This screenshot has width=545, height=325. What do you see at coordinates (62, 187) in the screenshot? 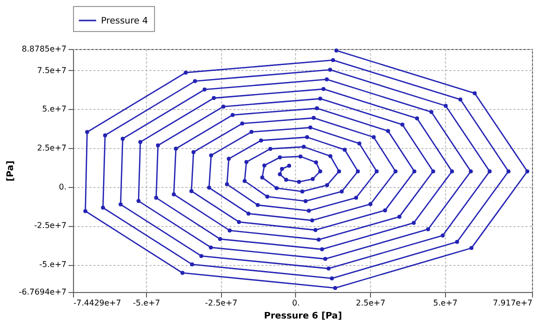
I see `y-tick-label: 0.` at bounding box center [62, 187].